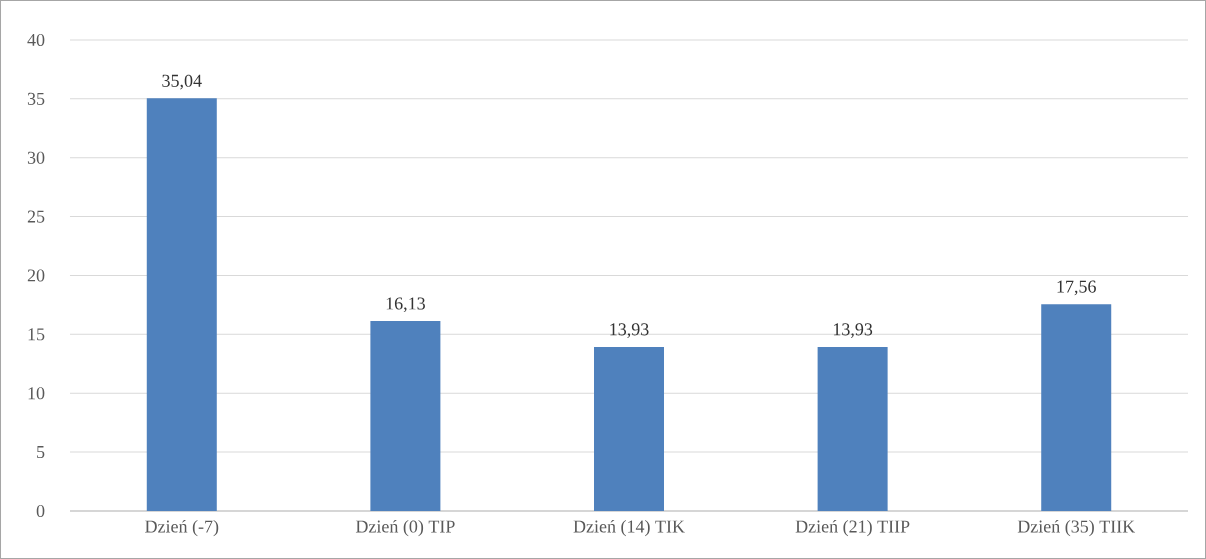 This screenshot has height=559, width=1206. I want to click on data-label: 35,04, so click(182, 82).